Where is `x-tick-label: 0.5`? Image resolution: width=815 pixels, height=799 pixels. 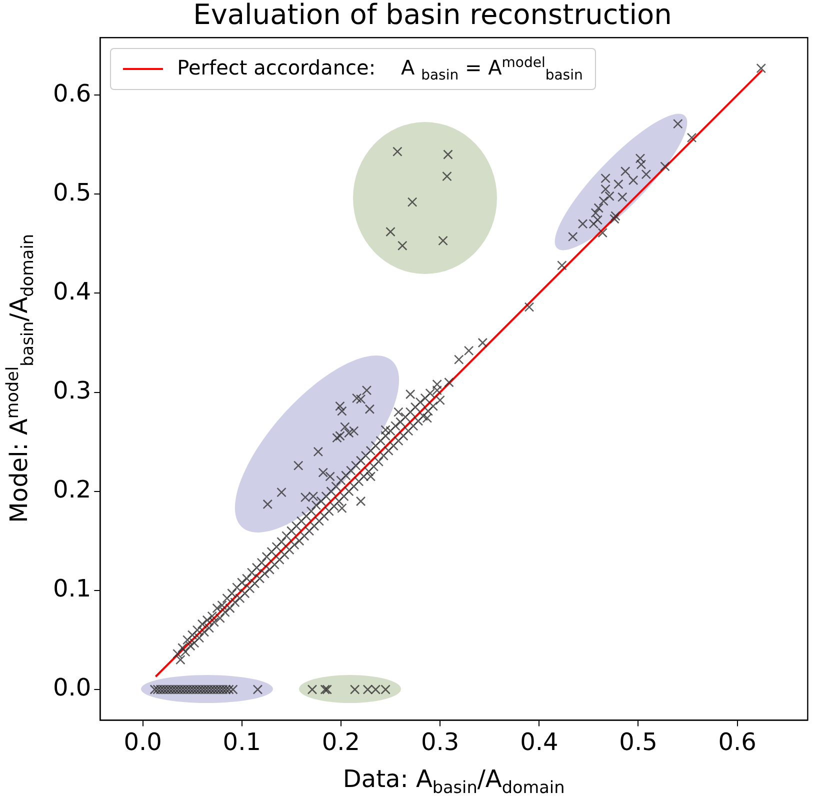 x-tick-label: 0.5 is located at coordinates (638, 742).